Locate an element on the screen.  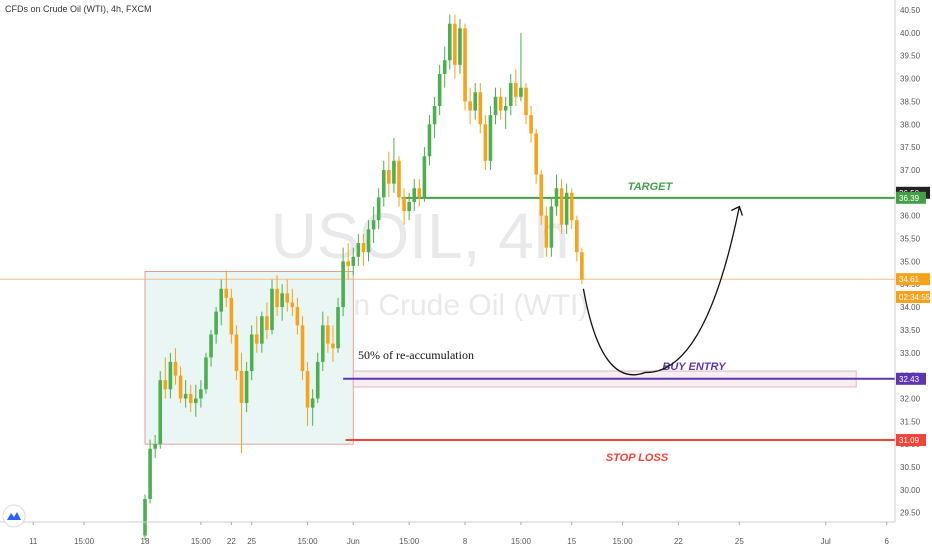
x-tick-label: 15 is located at coordinates (571, 541).